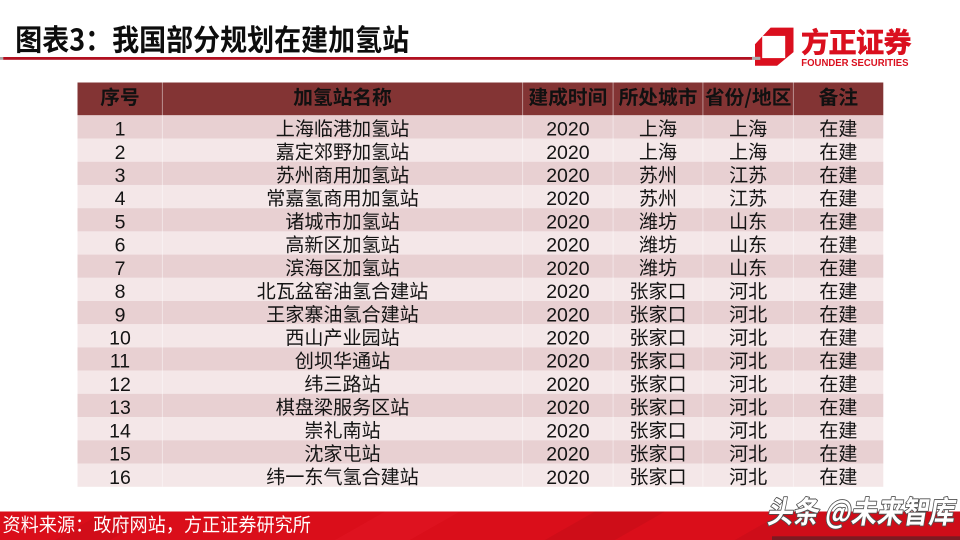 The image size is (960, 540). Describe the element at coordinates (120, 153) in the screenshot. I see `svg-text: 2` at that location.